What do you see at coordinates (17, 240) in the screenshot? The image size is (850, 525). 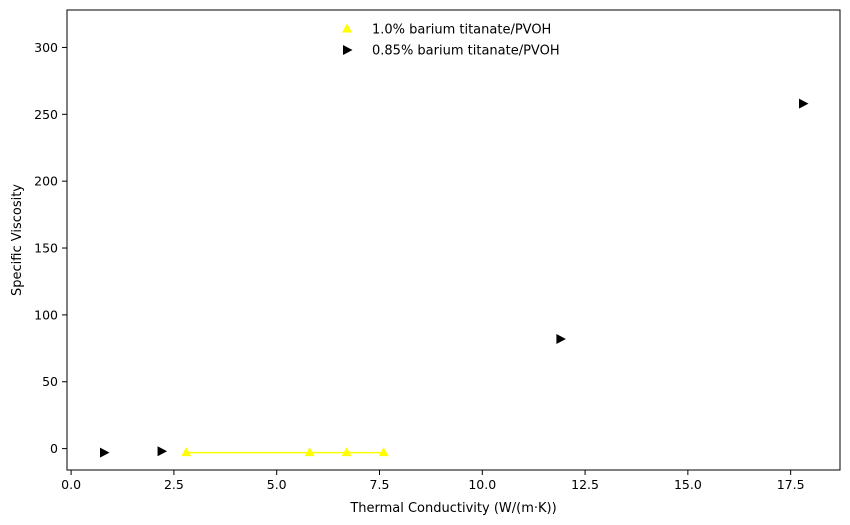 I see `y-axis-label: Specific Viscosity` at bounding box center [17, 240].